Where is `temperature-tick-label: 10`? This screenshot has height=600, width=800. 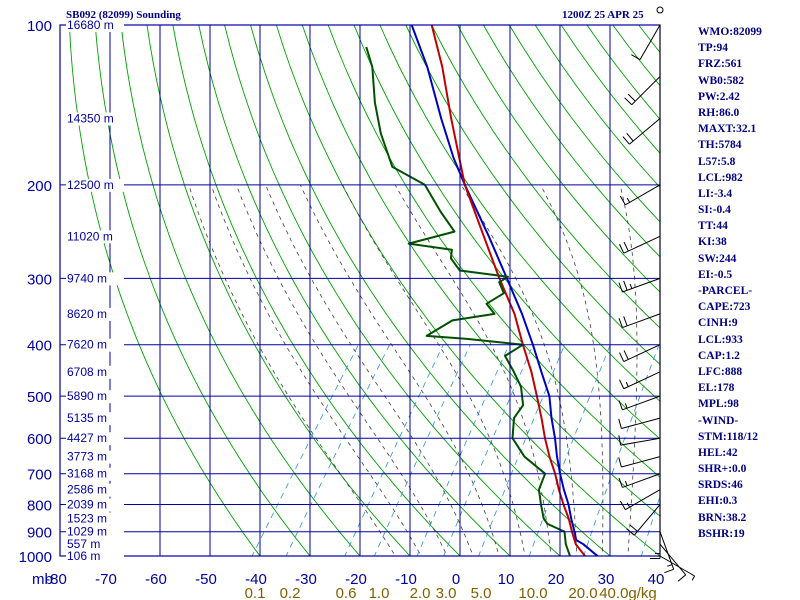
temperature-tick-label: 10 is located at coordinates (506, 579).